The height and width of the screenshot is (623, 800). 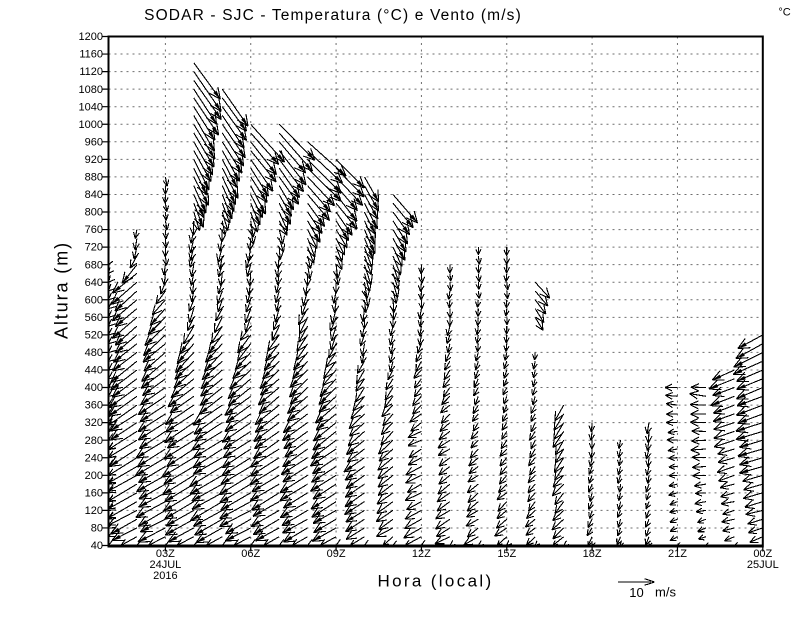 I want to click on svg-text: 360, so click(x=94, y=406).